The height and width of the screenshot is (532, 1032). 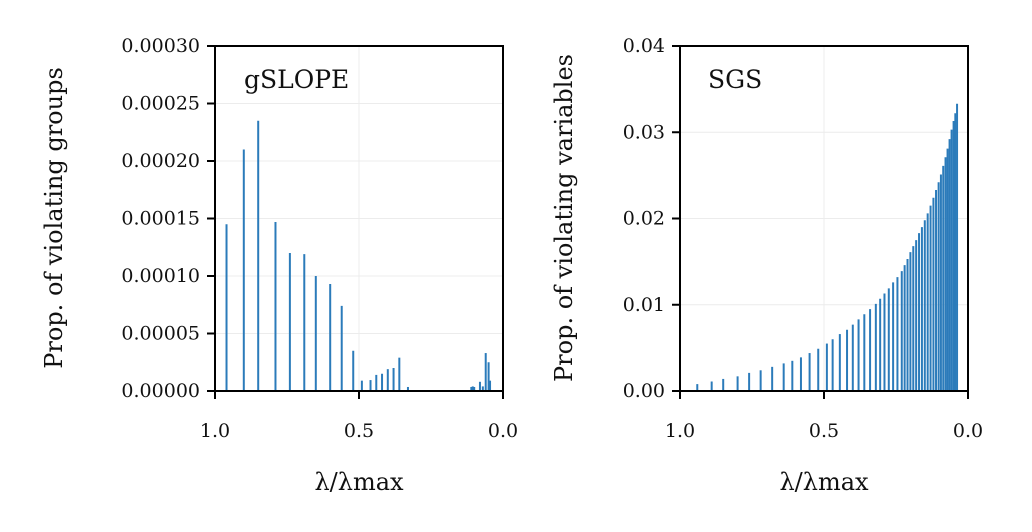 I want to click on gslope-x-tick-label: 0.0, so click(x=503, y=431).